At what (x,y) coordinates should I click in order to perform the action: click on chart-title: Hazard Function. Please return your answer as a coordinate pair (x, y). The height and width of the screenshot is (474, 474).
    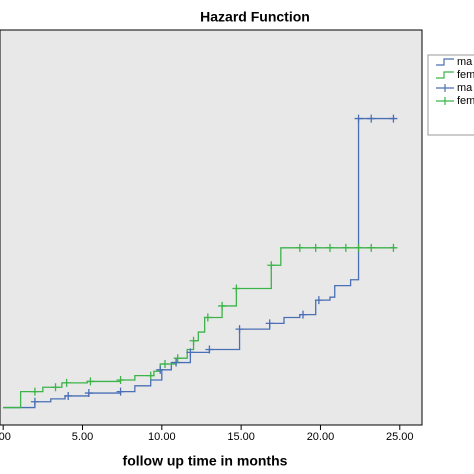
    Looking at the image, I should click on (255, 17).